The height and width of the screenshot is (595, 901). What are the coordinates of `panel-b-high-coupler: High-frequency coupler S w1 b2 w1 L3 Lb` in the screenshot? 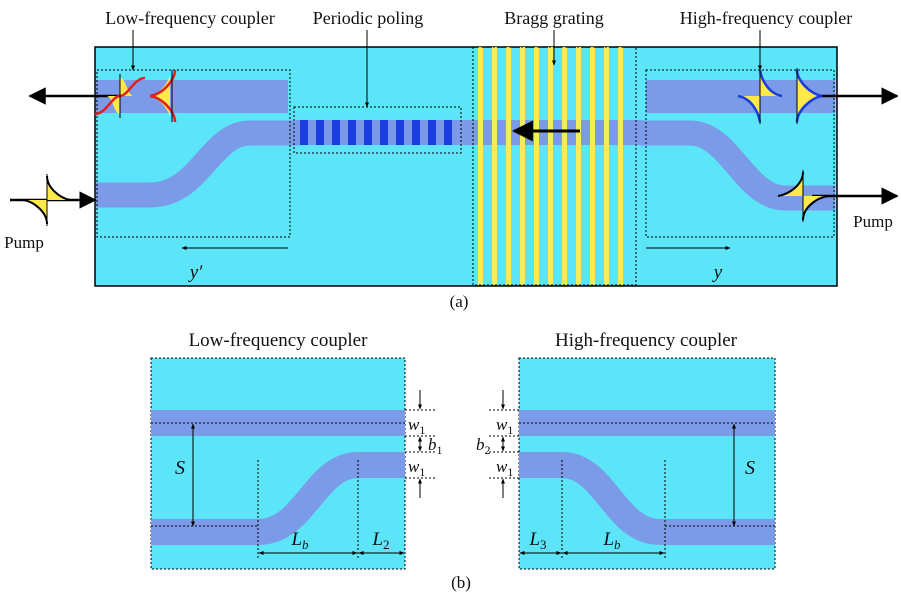 It's located at (626, 450).